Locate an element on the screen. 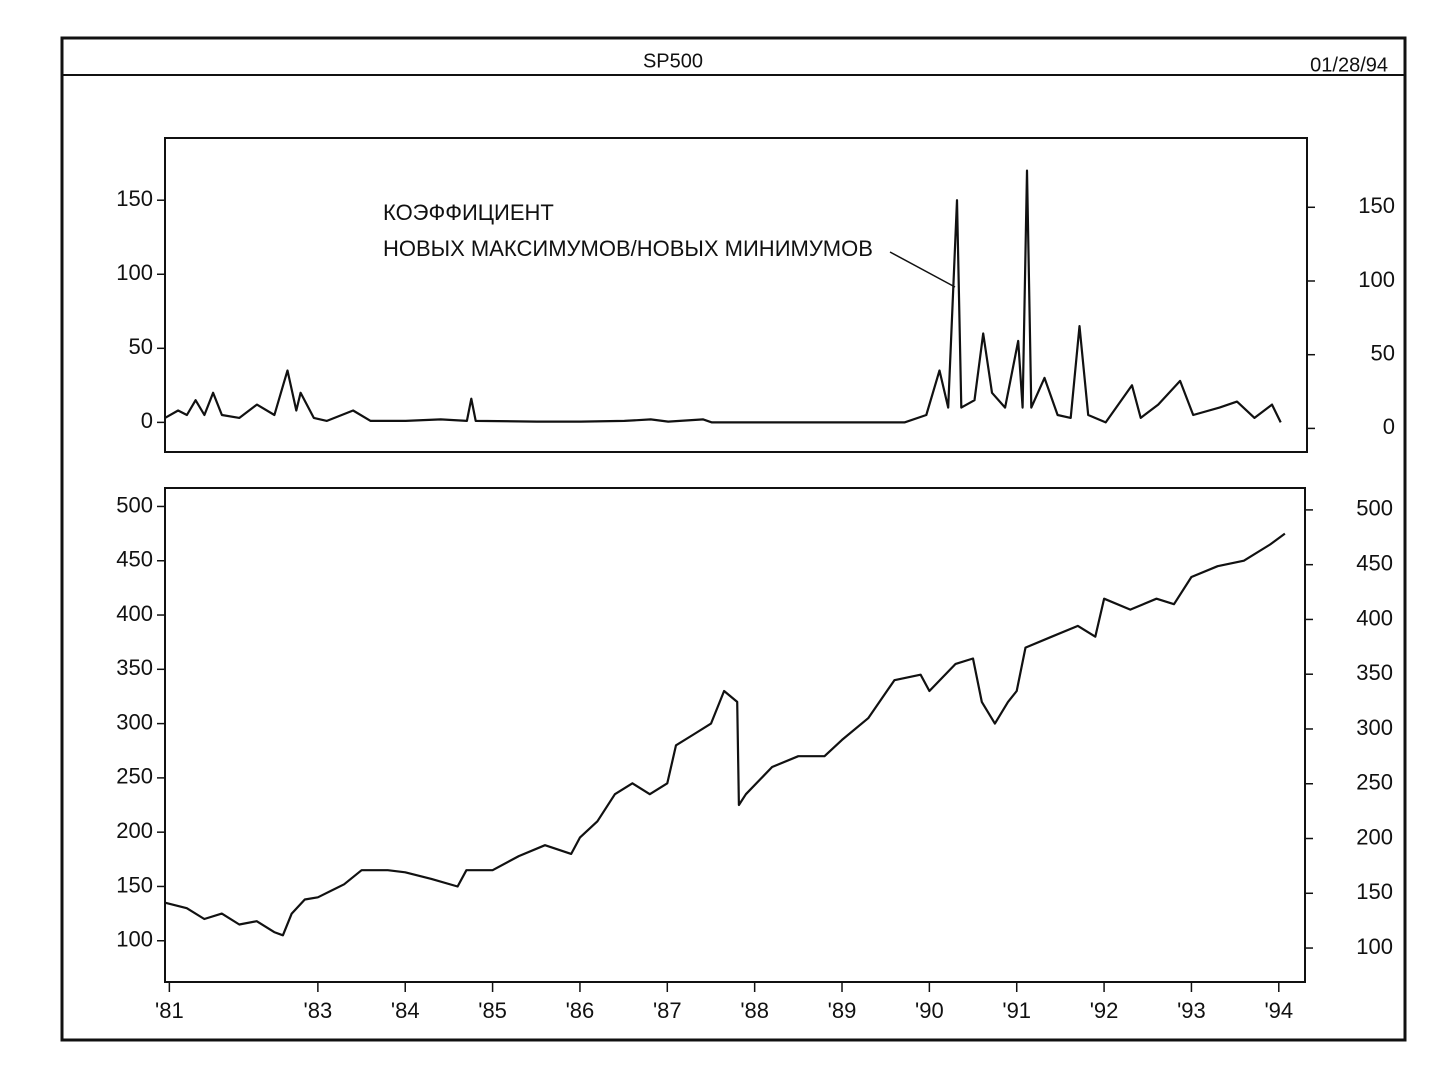  y2-tick-label: 250 is located at coordinates (1374, 782).